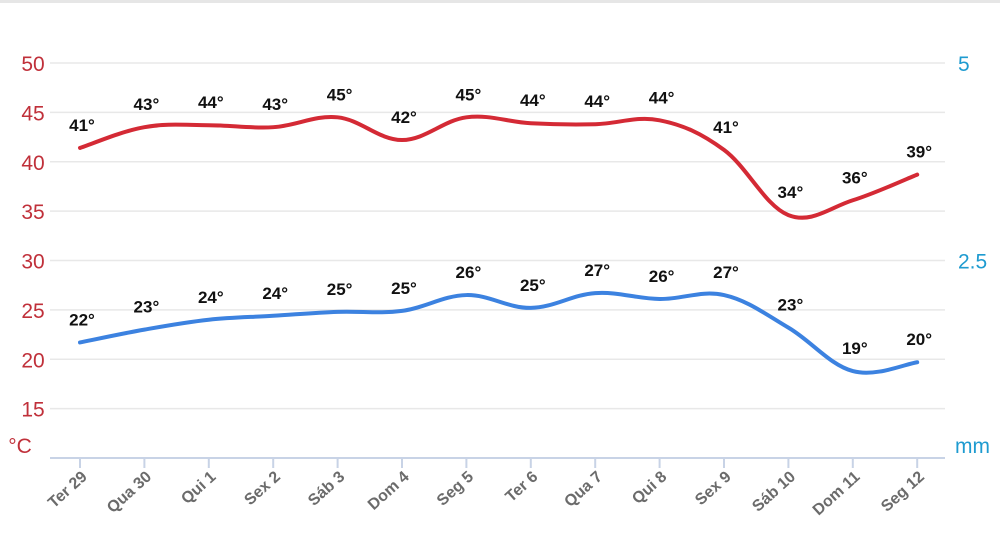  Describe the element at coordinates (522, 486) in the screenshot. I see `x-tick-label: Ter 6` at that location.